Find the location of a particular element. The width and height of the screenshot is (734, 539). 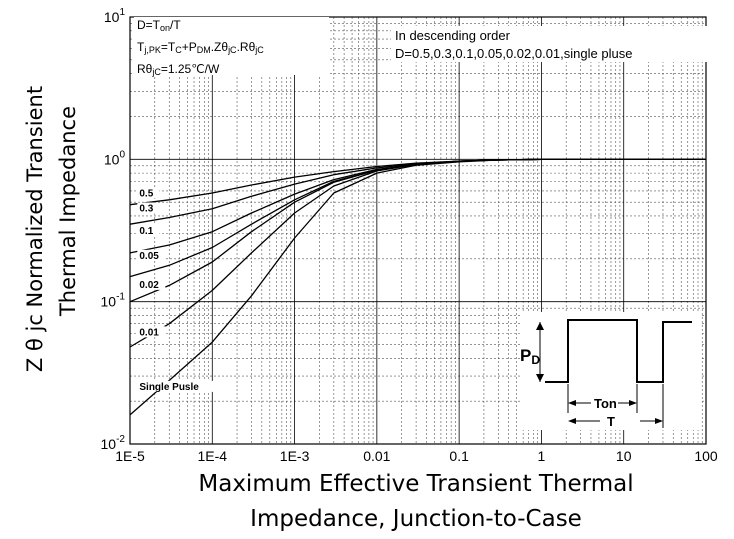

y-axis-title-line2: Thermal Impedance is located at coordinates (68, 211).